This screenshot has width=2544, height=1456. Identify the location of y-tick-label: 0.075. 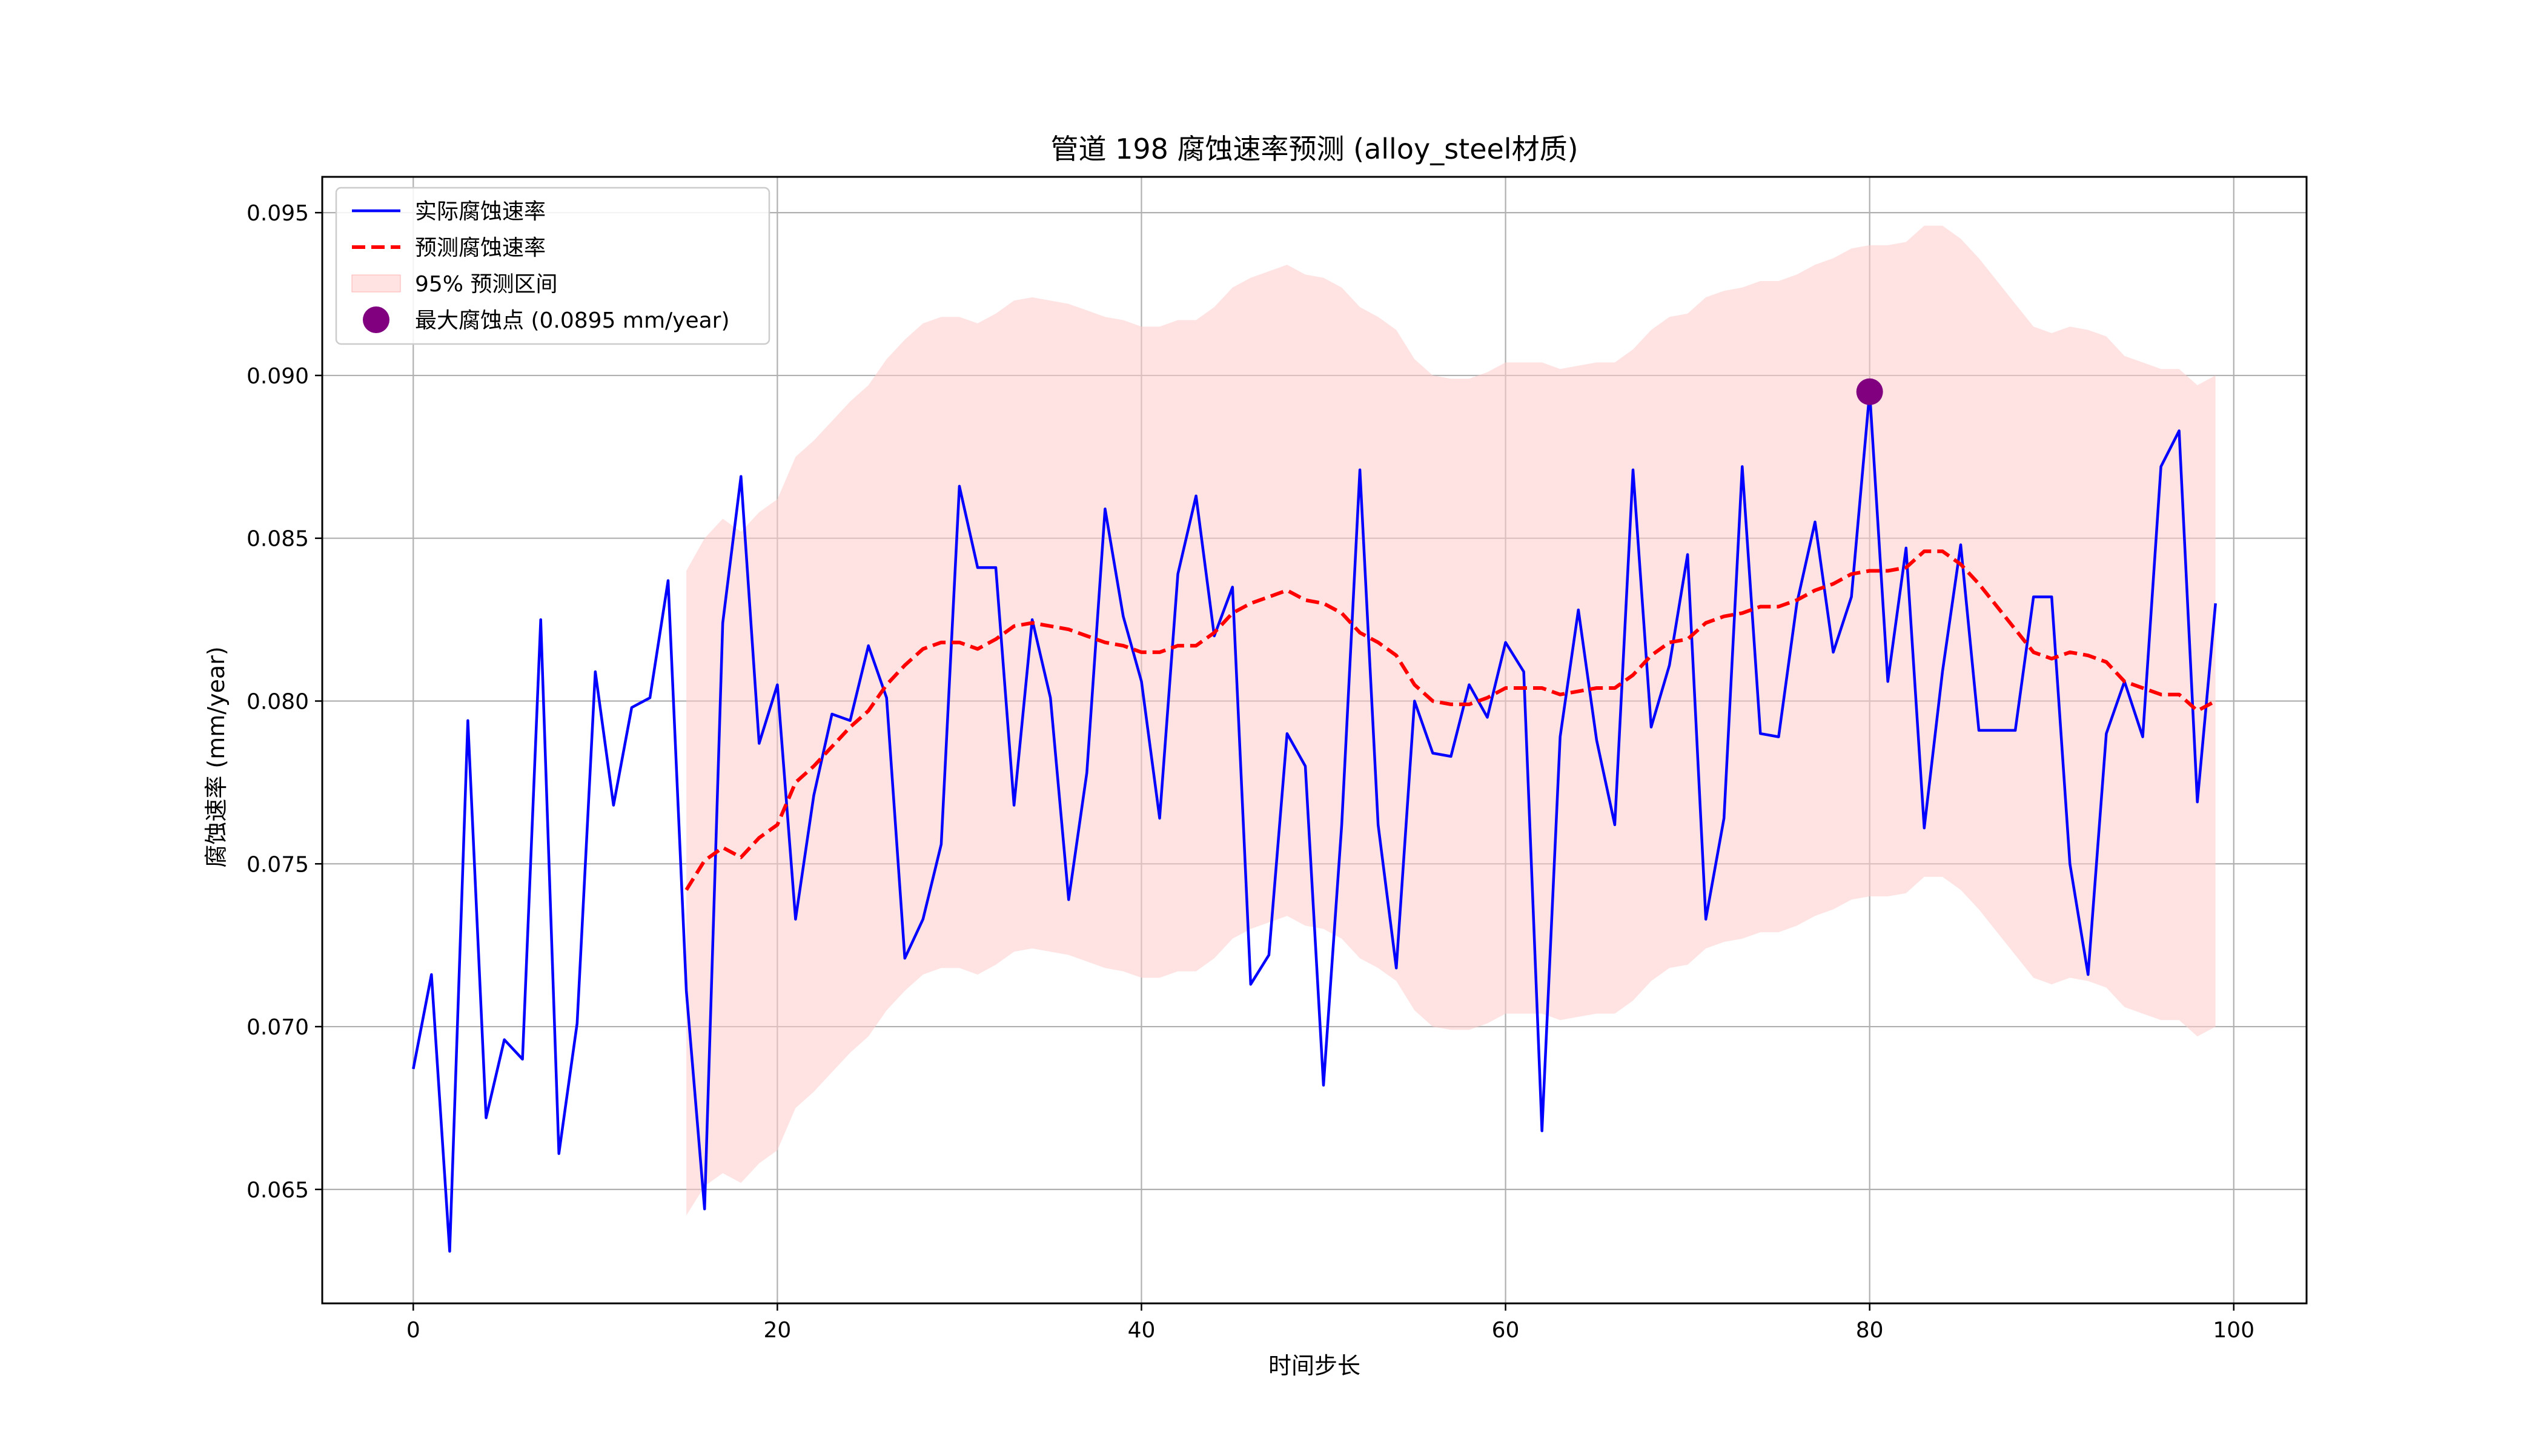
(278, 864).